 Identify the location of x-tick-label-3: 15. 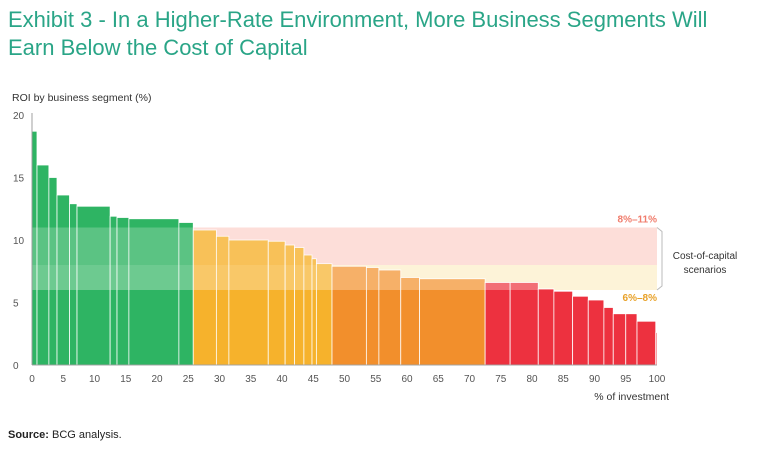
(126, 379).